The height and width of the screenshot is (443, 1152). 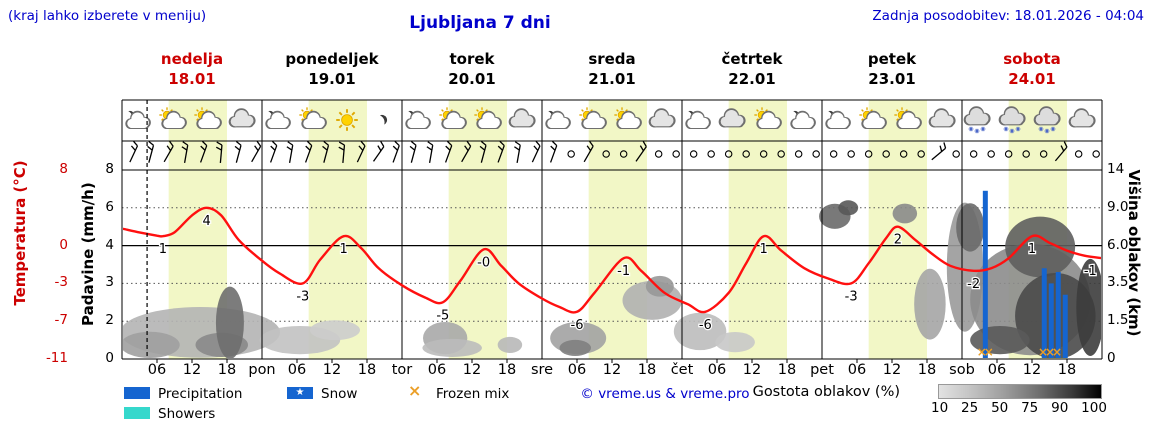 I want to click on temp-tick-8: 8, so click(x=63, y=169).